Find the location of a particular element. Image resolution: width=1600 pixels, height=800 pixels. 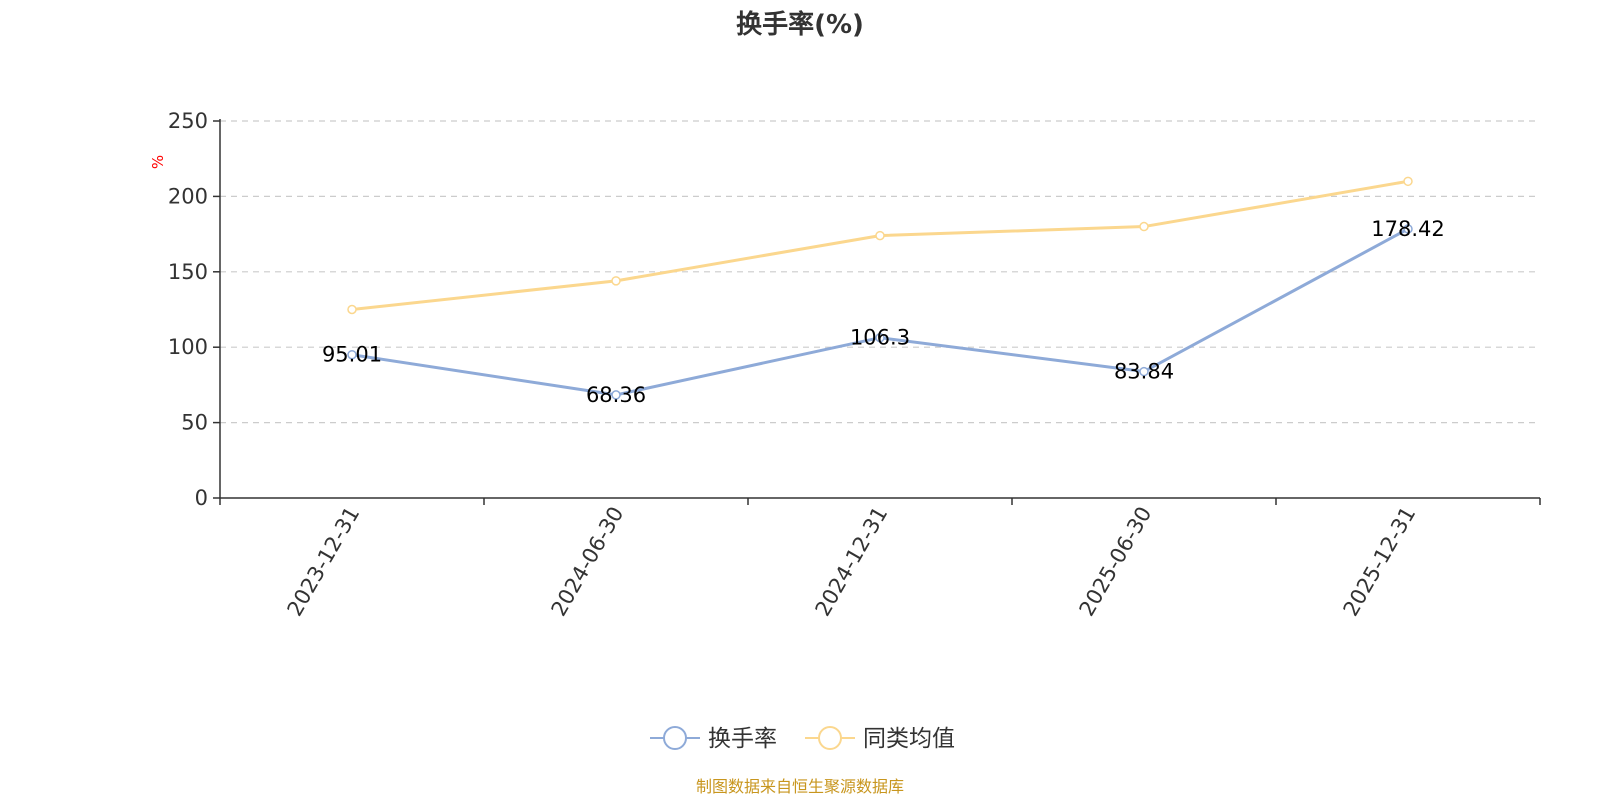

source-note: 制图数据来自恒生聚源数据库 is located at coordinates (800, 786).